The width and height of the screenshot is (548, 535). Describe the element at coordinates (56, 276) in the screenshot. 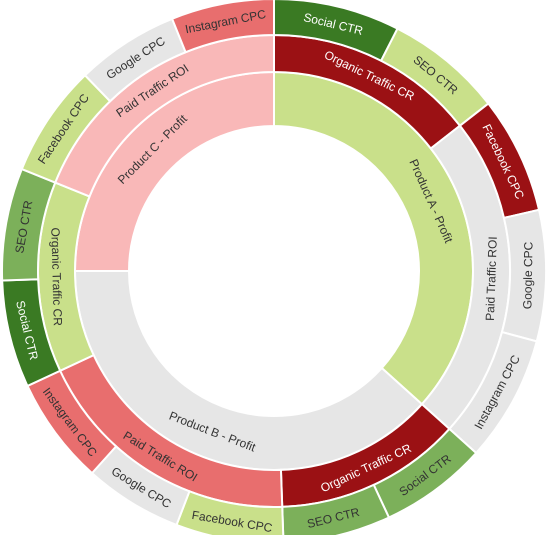

I see `label-organic-traffic-cr-ring2-4: Organic Traffic CR` at that location.